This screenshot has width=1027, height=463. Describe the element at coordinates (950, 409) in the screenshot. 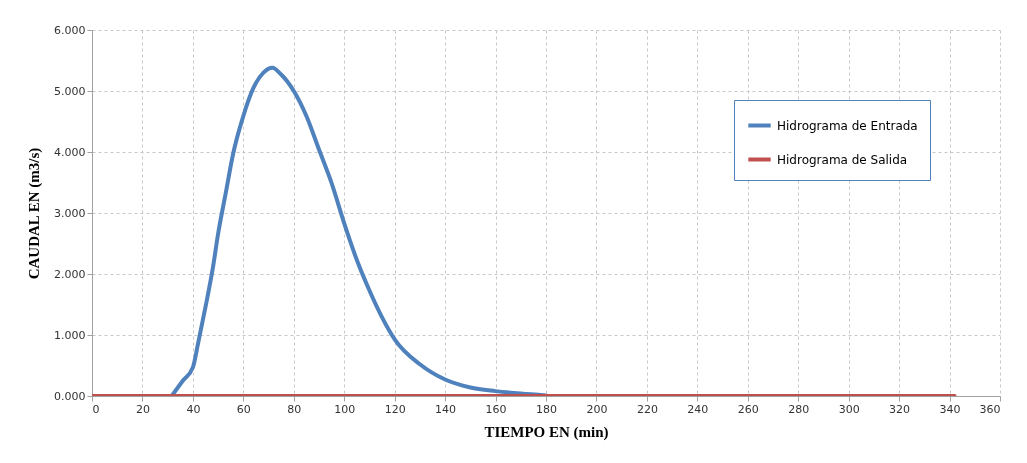

I see `x-tick-label: 340` at that location.